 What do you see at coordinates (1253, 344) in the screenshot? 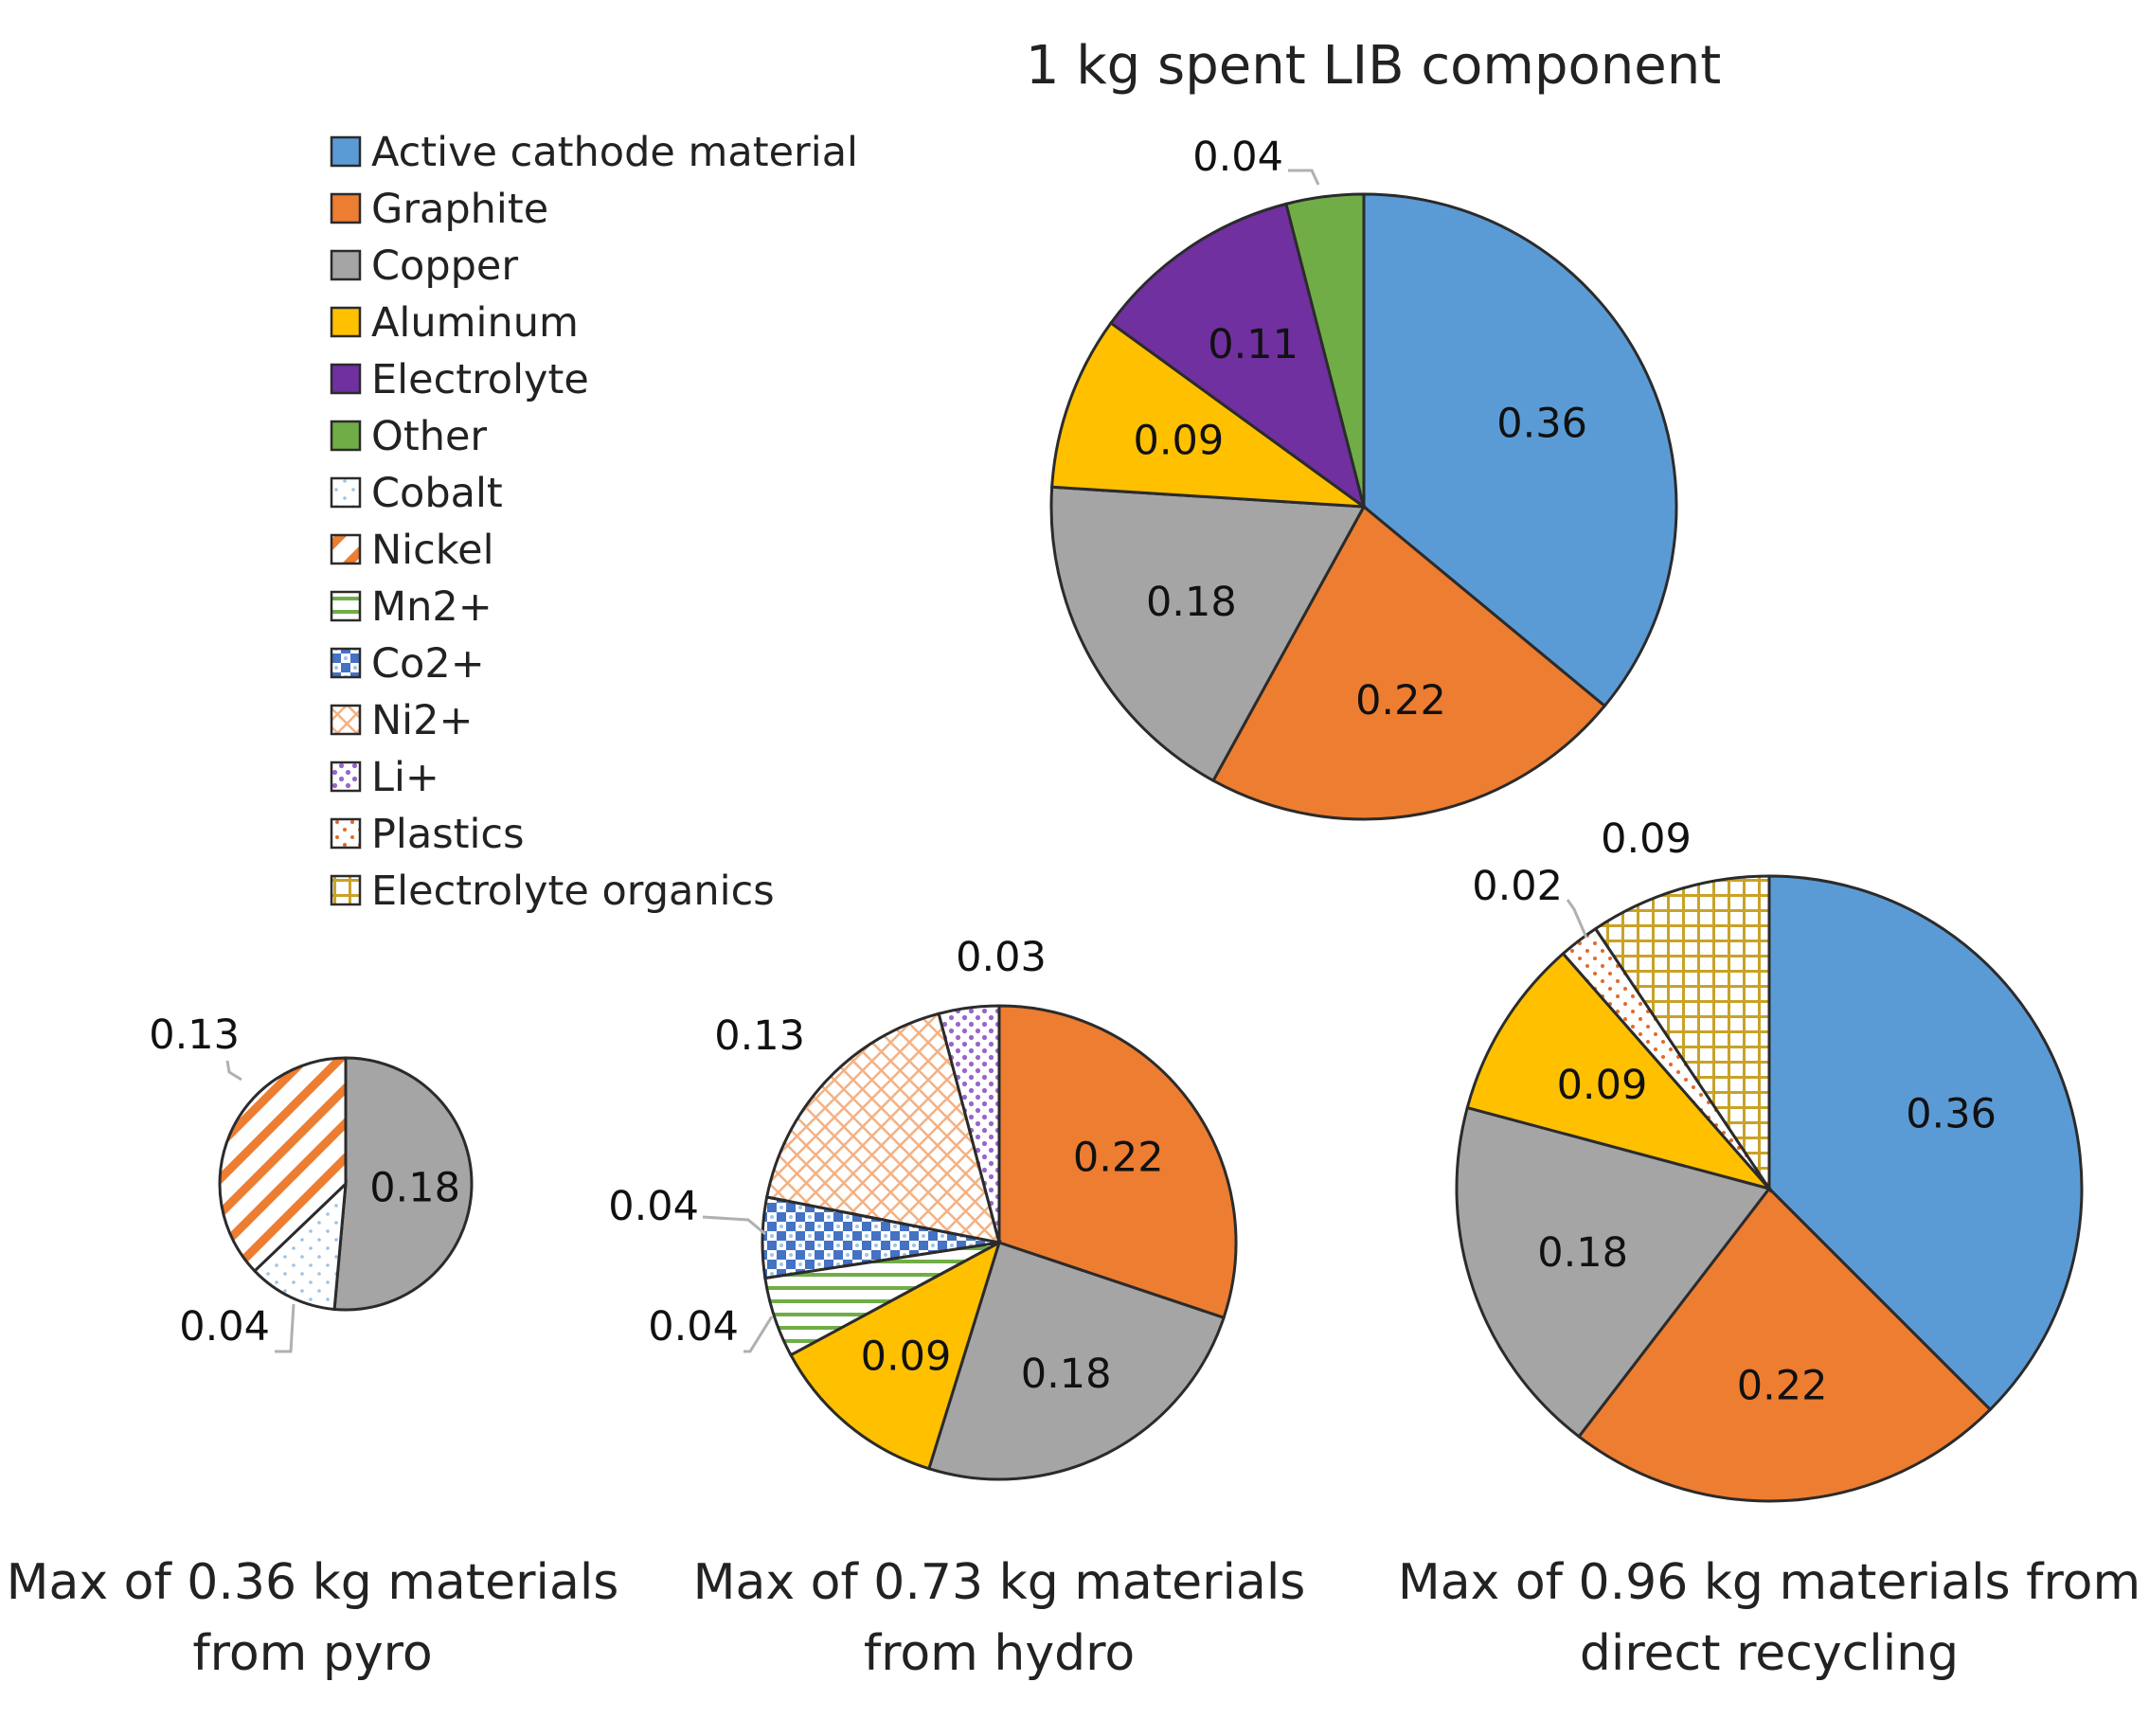
I see `pie-spent-label-electrolyte: 0.11` at bounding box center [1253, 344].